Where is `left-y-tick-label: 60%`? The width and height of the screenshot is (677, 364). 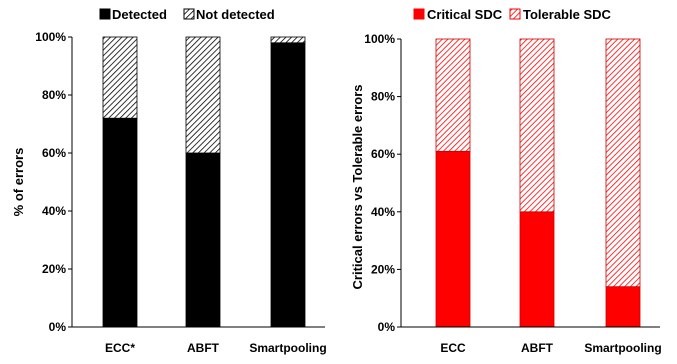 left-y-tick-label: 60% is located at coordinates (54, 153).